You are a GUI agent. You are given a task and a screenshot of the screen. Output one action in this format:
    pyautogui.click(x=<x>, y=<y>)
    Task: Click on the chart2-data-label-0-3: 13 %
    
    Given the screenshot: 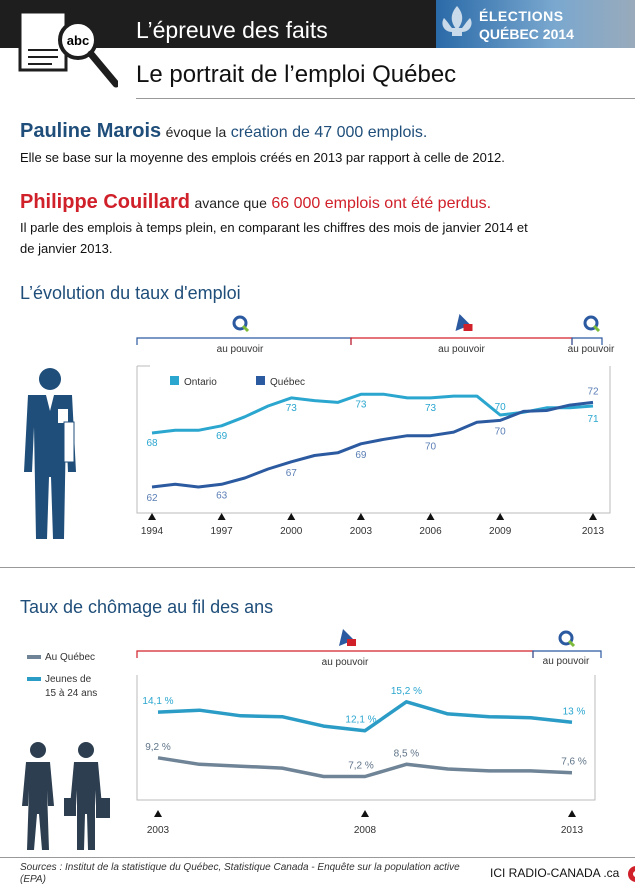 What is the action you would take?
    pyautogui.click(x=574, y=711)
    